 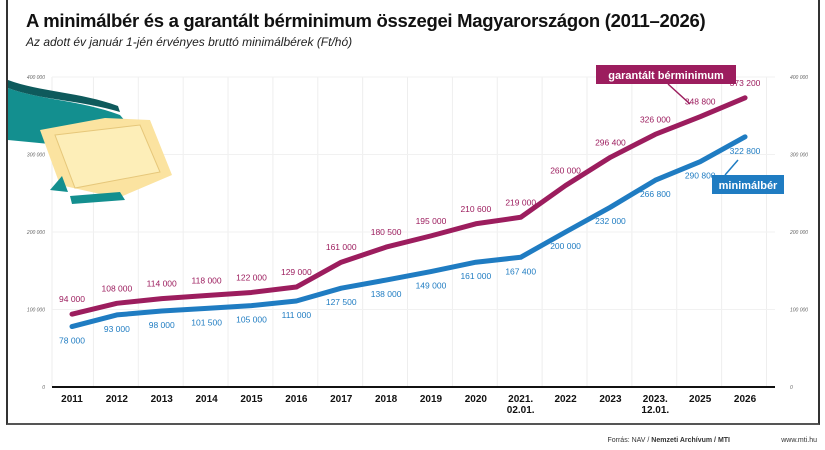 What do you see at coordinates (629, 440) in the screenshot?
I see `source-prefix: Forrás: NAV /` at bounding box center [629, 440].